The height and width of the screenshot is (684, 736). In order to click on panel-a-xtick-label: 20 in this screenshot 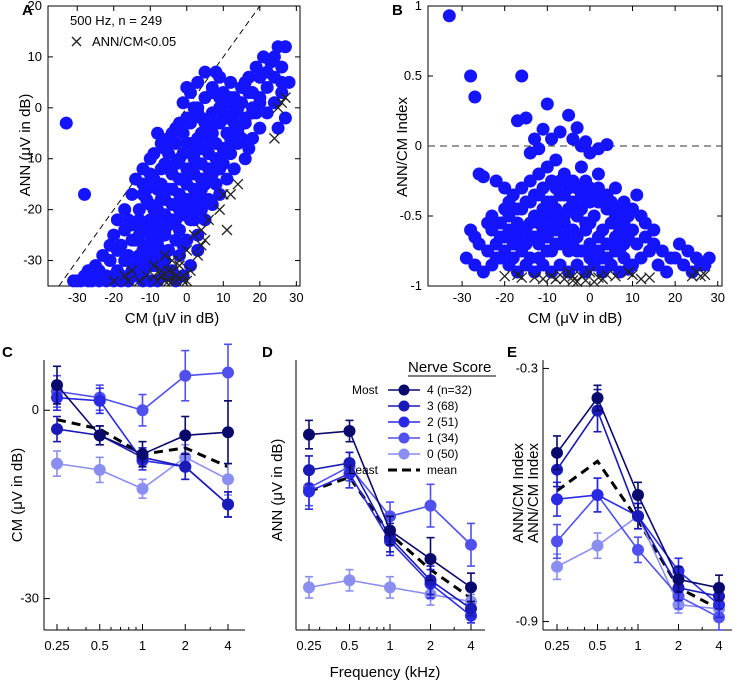, I will do `click(260, 297)`.